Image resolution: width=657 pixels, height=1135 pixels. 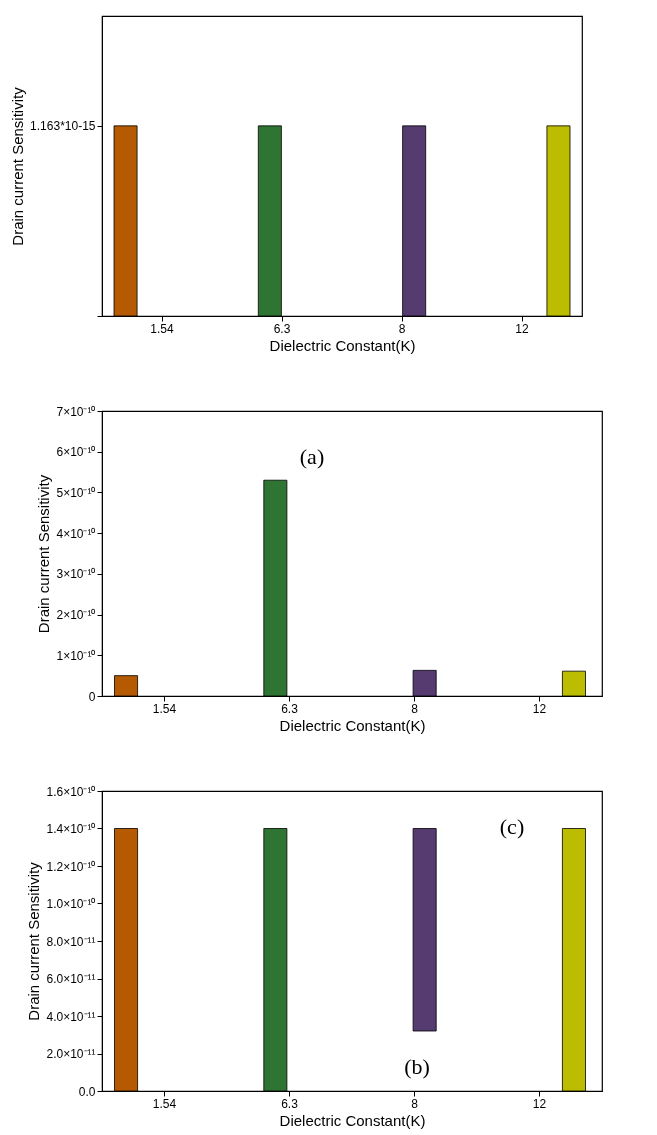 What do you see at coordinates (71, 979) in the screenshot?
I see `y-tick-label: 6.0×10⁻¹¹` at bounding box center [71, 979].